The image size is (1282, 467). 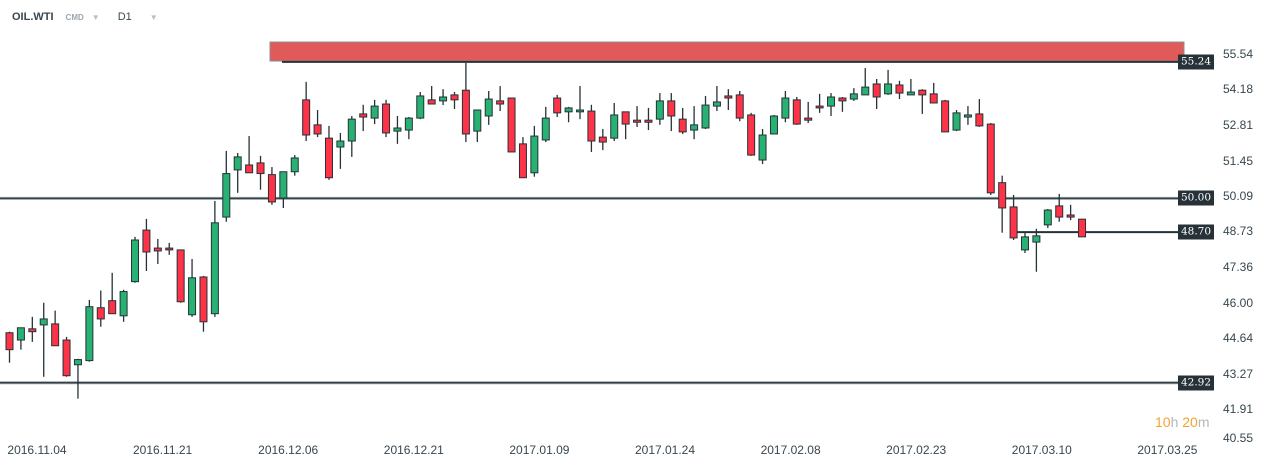 What do you see at coordinates (1163, 422) in the screenshot?
I see `countdown-hours: 10` at bounding box center [1163, 422].